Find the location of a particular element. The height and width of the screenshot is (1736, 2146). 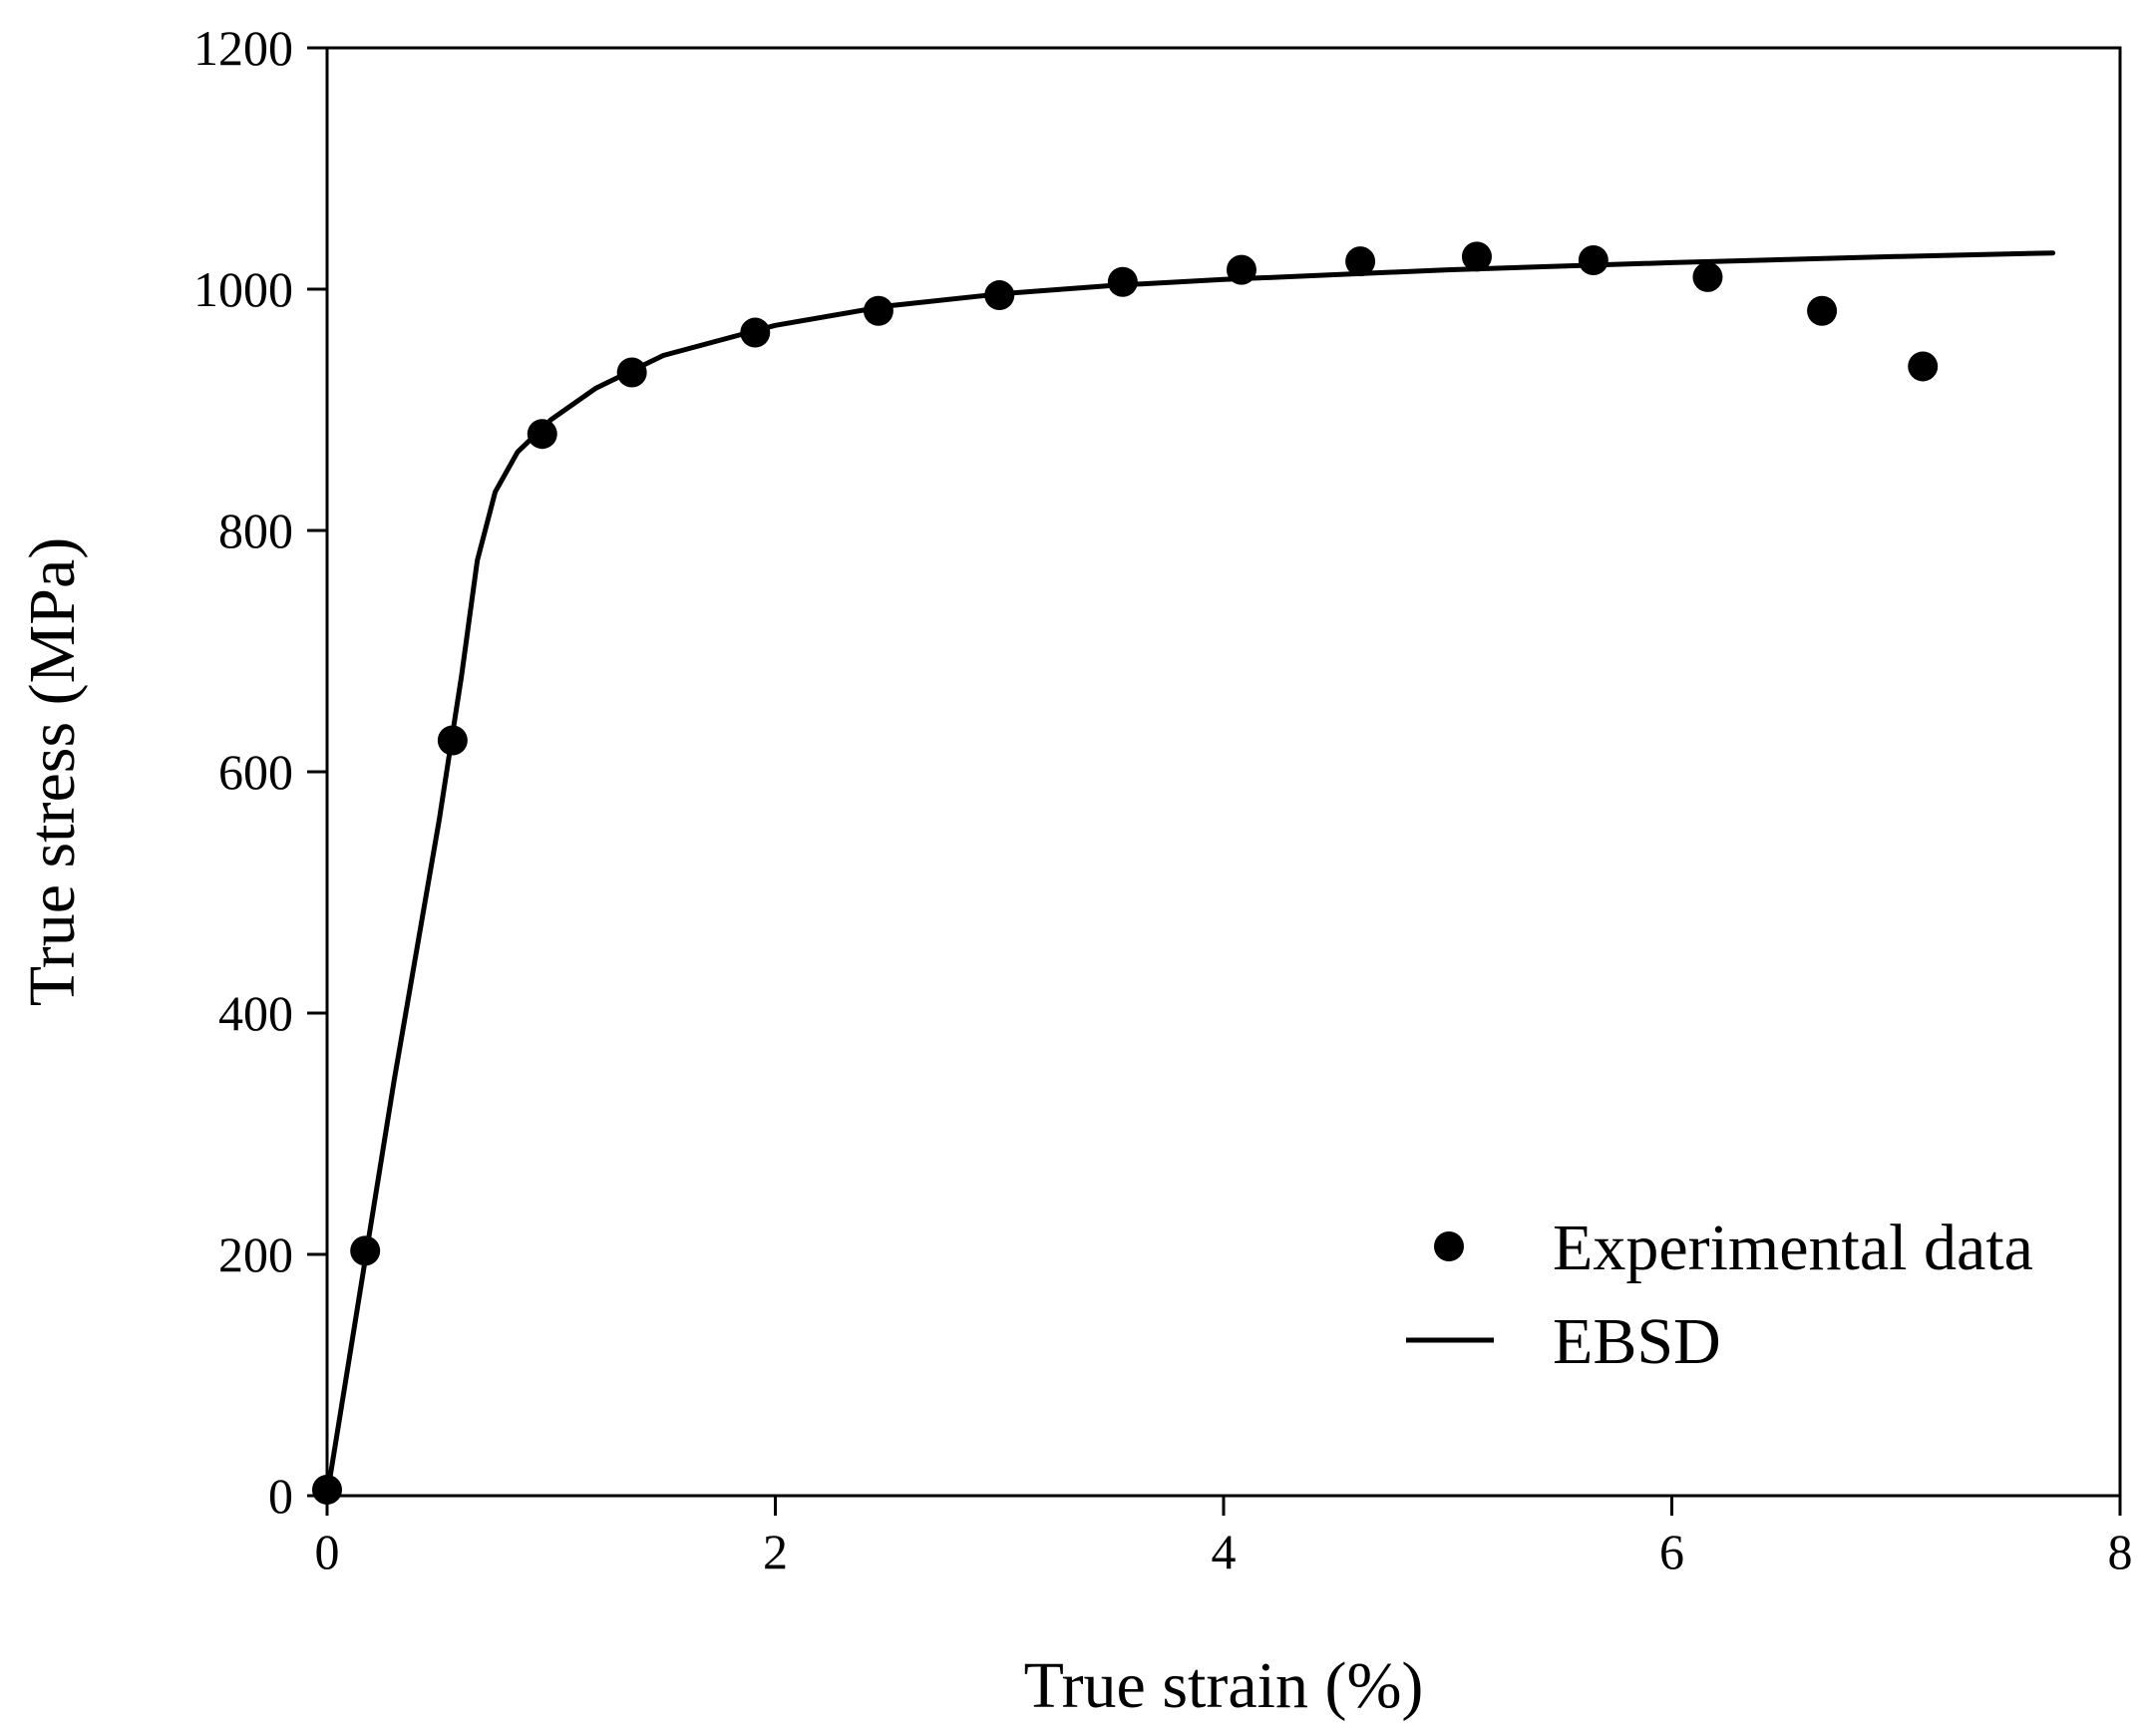

x-tick-label: 4 is located at coordinates (1224, 1551).